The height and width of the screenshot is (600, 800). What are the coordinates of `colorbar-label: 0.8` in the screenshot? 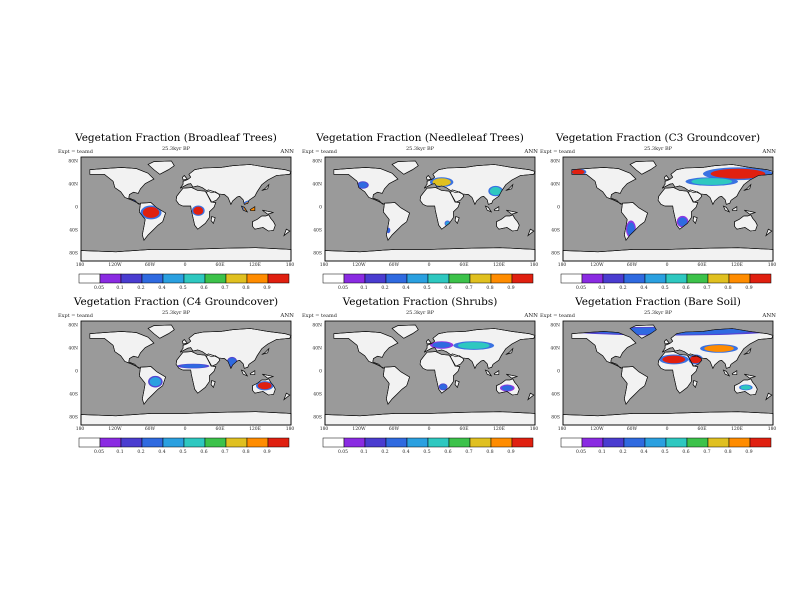 It's located at (490, 288).